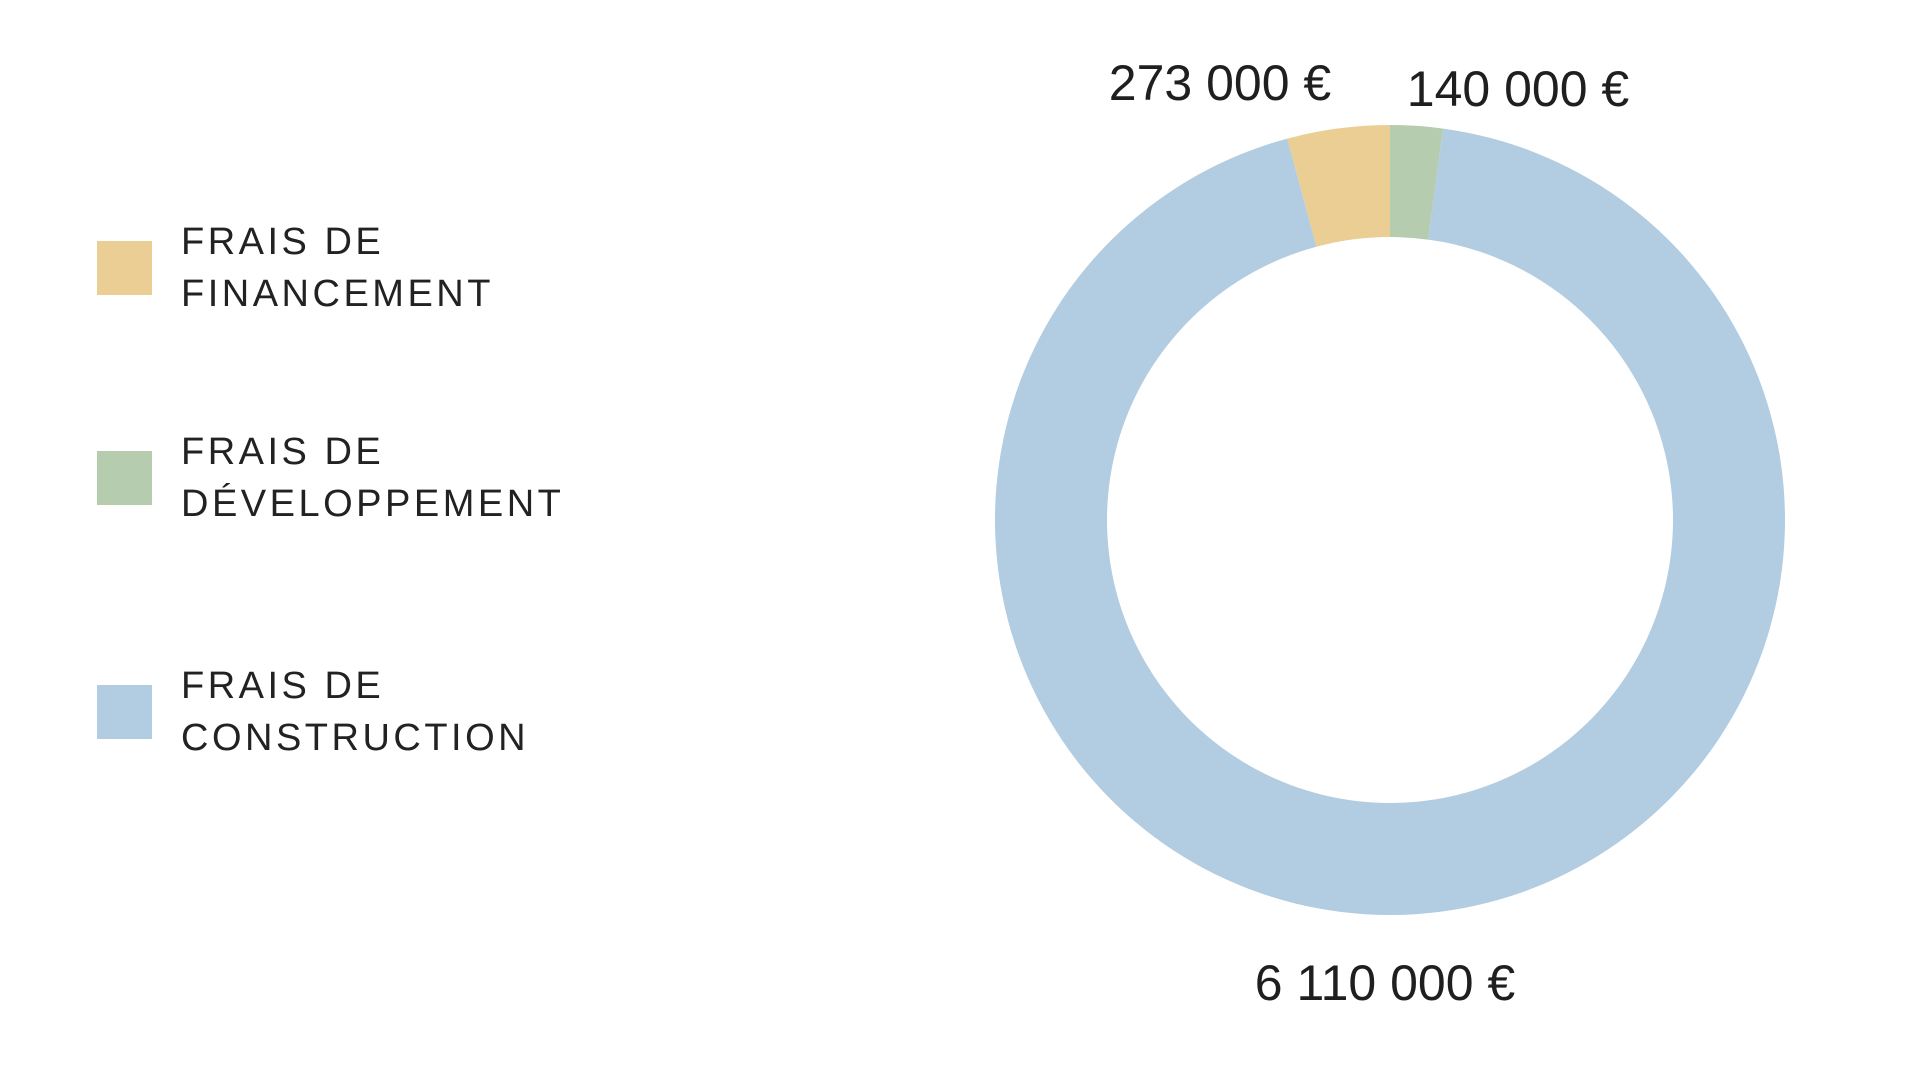 The image size is (1920, 1080). I want to click on legend-swatch-financement, so click(124, 268).